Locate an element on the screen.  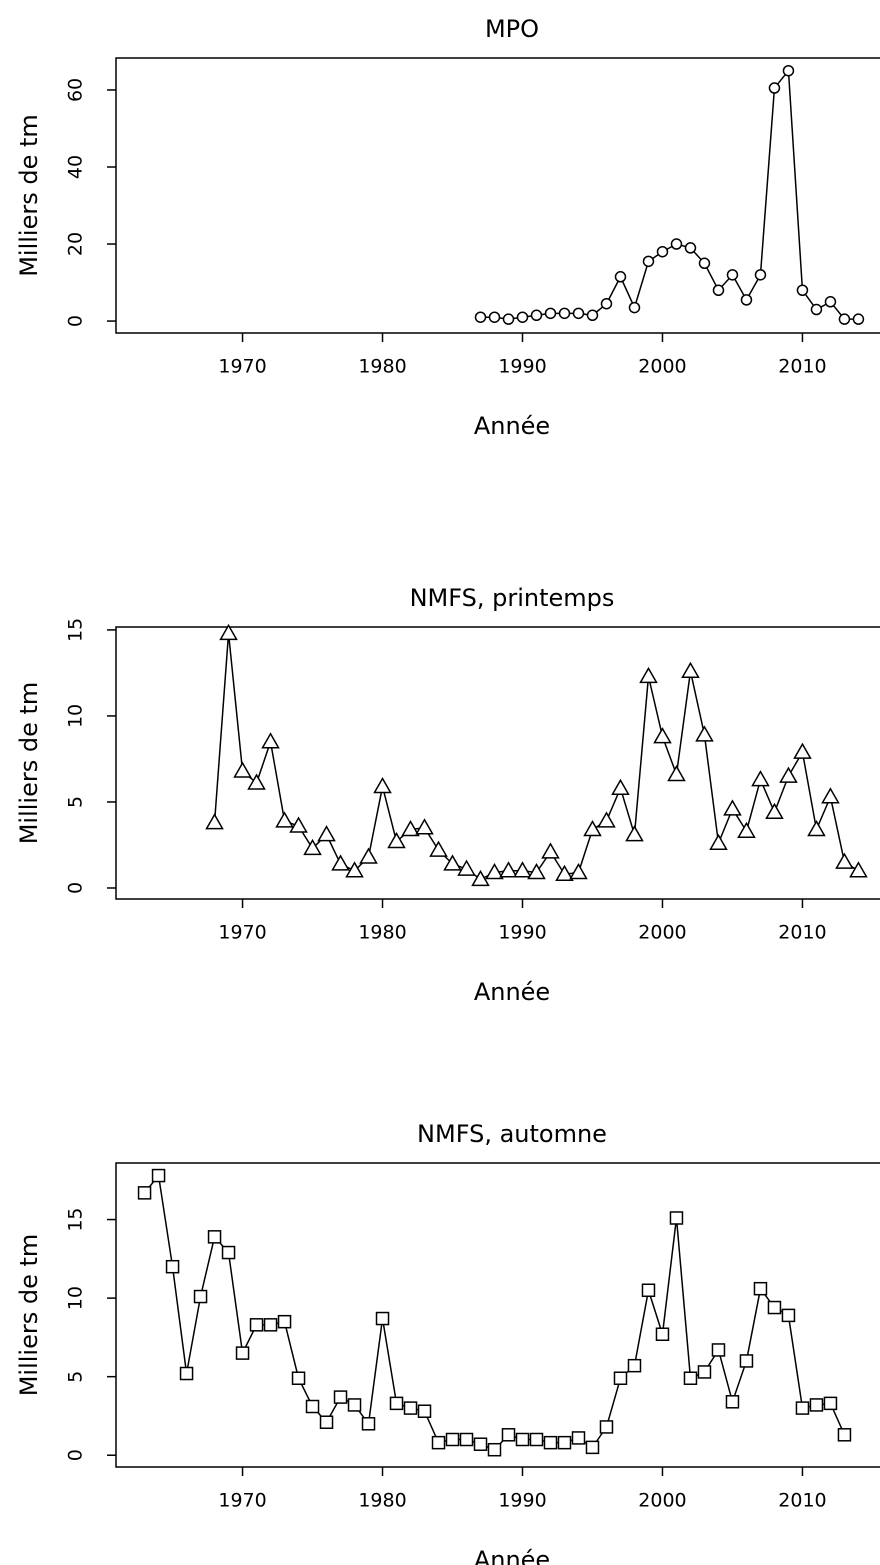
chart-title: NMFS, automne is located at coordinates (512, 1134).